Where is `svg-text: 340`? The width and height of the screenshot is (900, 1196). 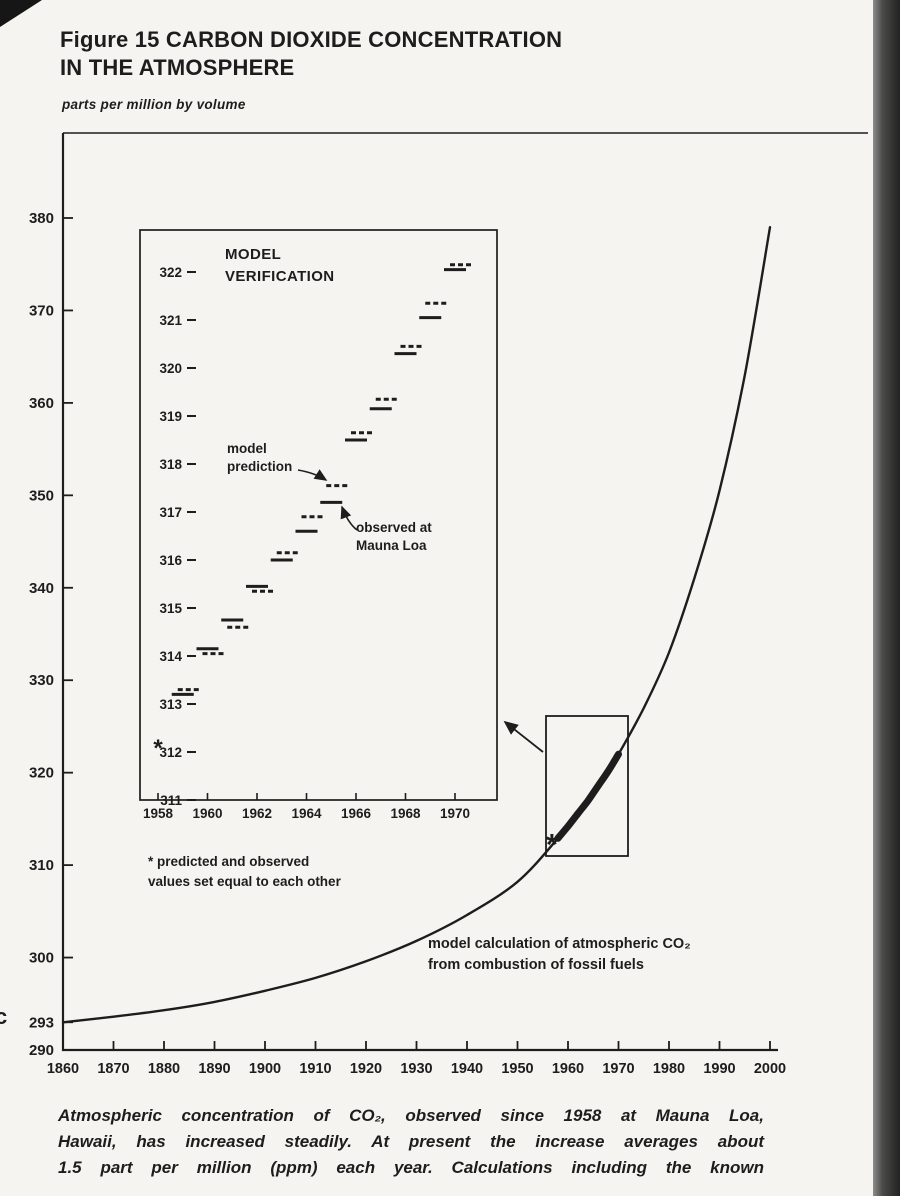 svg-text: 340 is located at coordinates (41, 588).